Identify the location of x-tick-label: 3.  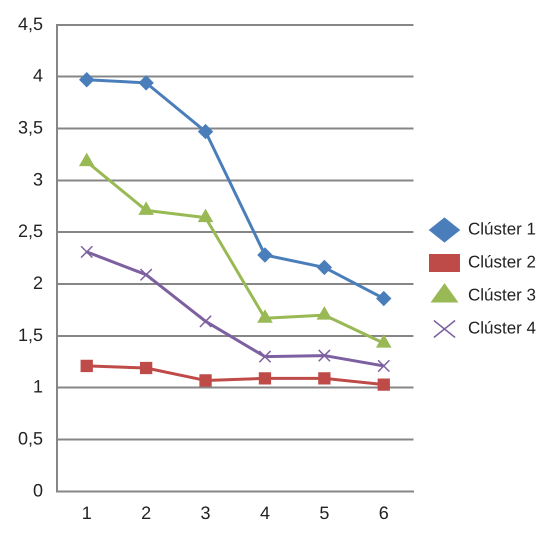
(205, 513).